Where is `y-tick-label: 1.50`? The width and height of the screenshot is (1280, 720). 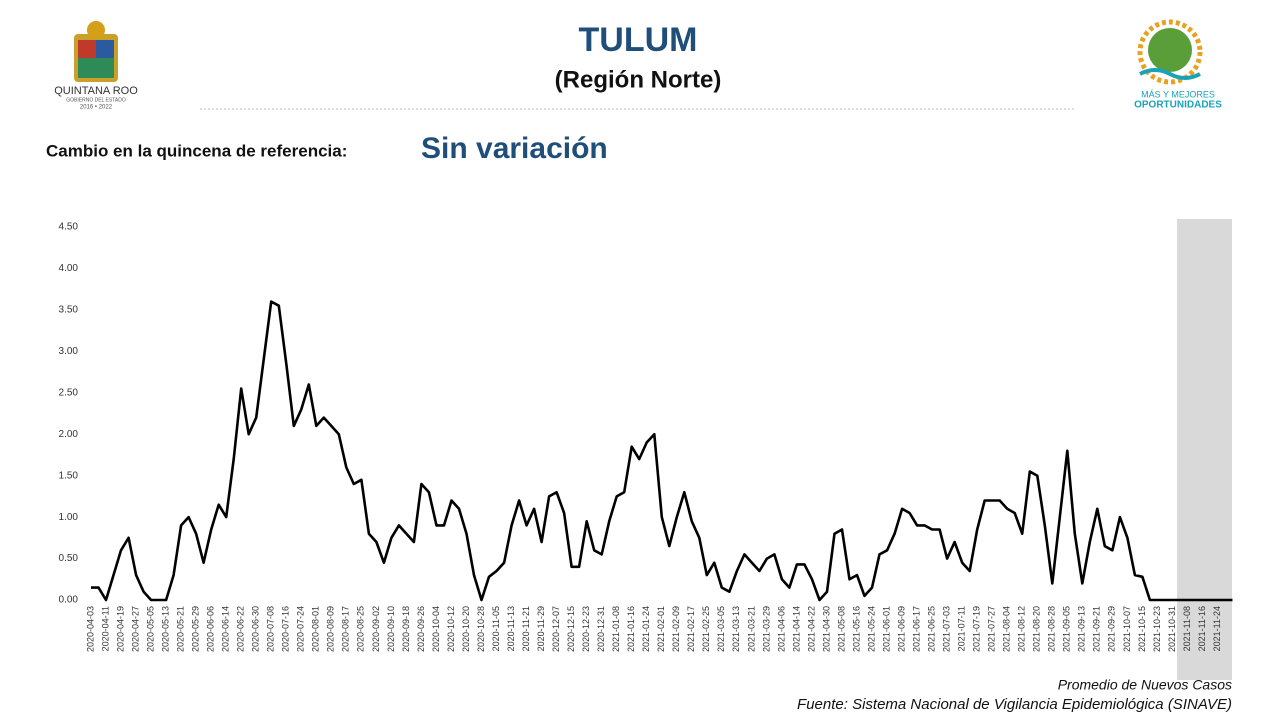 y-tick-label: 1.50 is located at coordinates (69, 475).